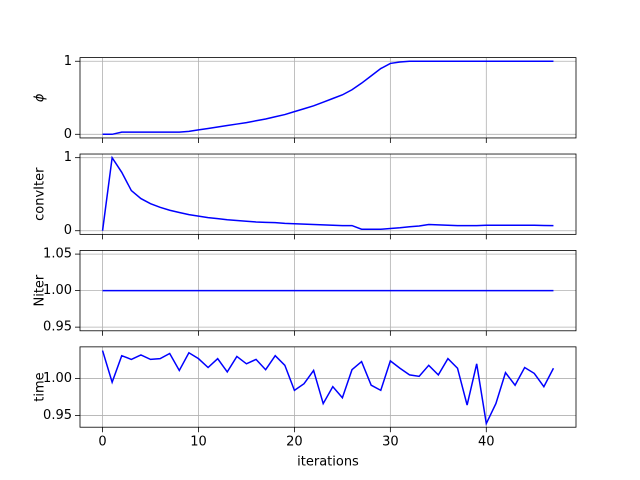 The height and width of the screenshot is (480, 640). What do you see at coordinates (40, 290) in the screenshot?
I see `y-axis-label: Niter` at bounding box center [40, 290].